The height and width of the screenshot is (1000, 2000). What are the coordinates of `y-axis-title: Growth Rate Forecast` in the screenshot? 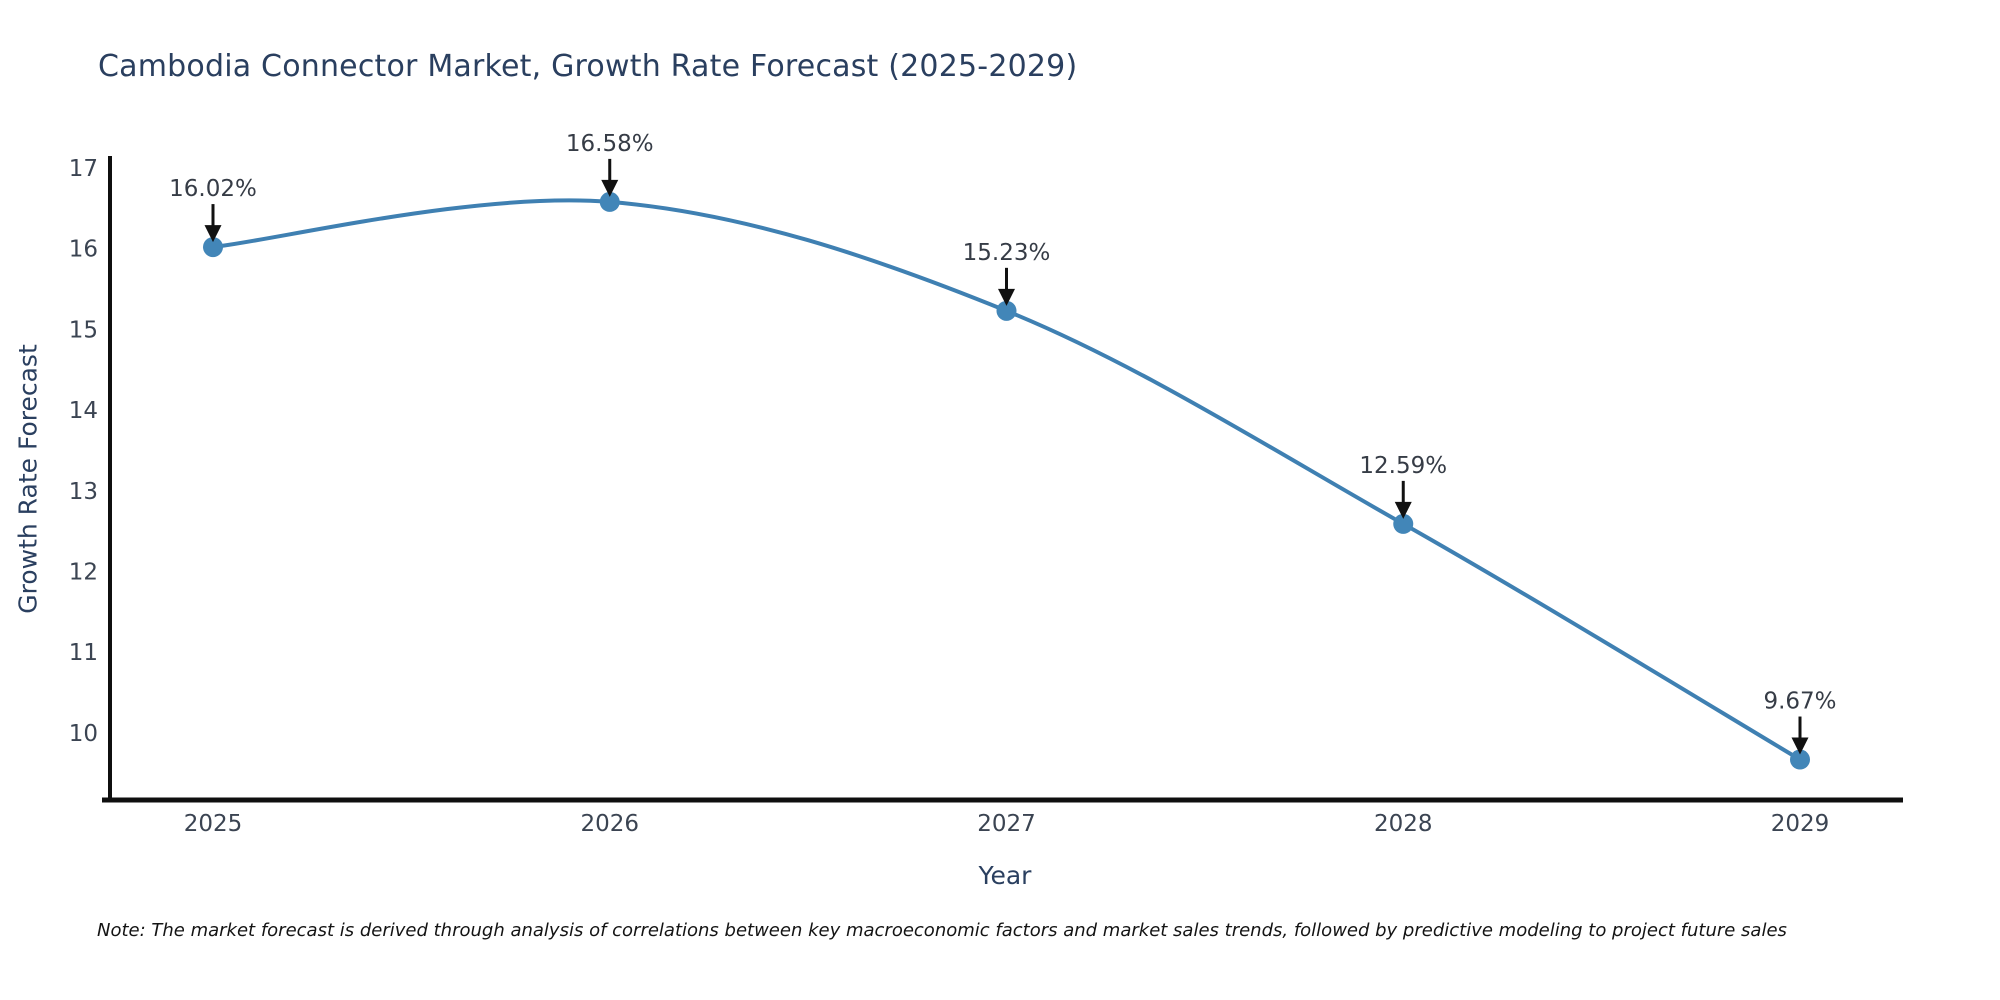 It's located at (28, 479).